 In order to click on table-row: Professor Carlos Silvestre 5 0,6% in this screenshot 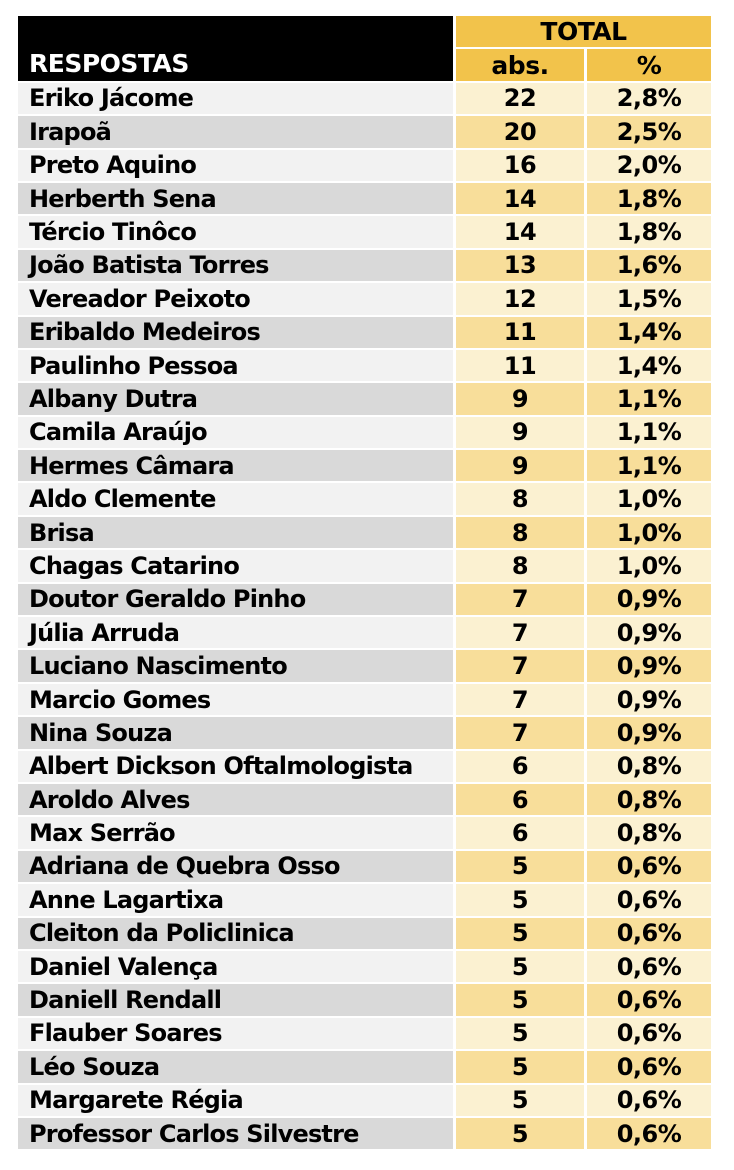, I will do `click(364, 1133)`.